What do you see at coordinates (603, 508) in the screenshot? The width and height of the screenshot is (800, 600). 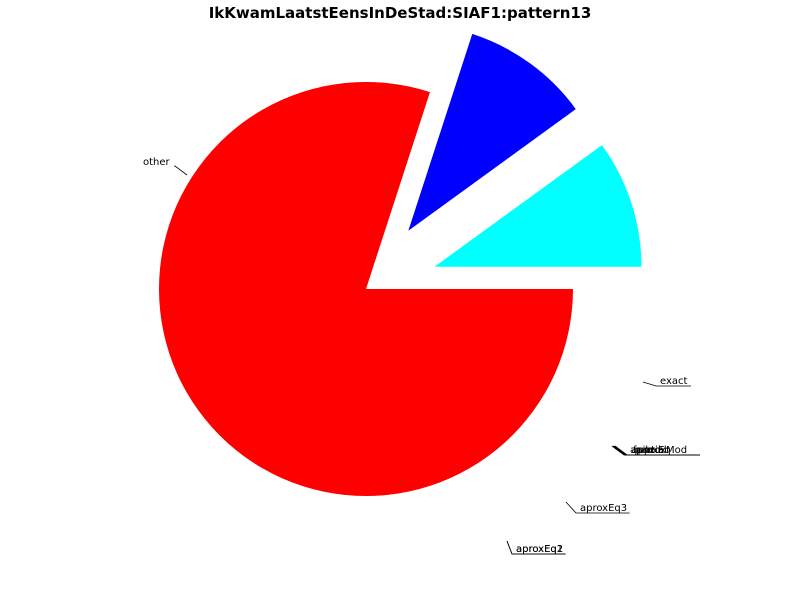 I see `slice-label-aproxeq3: aproxEq3` at bounding box center [603, 508].